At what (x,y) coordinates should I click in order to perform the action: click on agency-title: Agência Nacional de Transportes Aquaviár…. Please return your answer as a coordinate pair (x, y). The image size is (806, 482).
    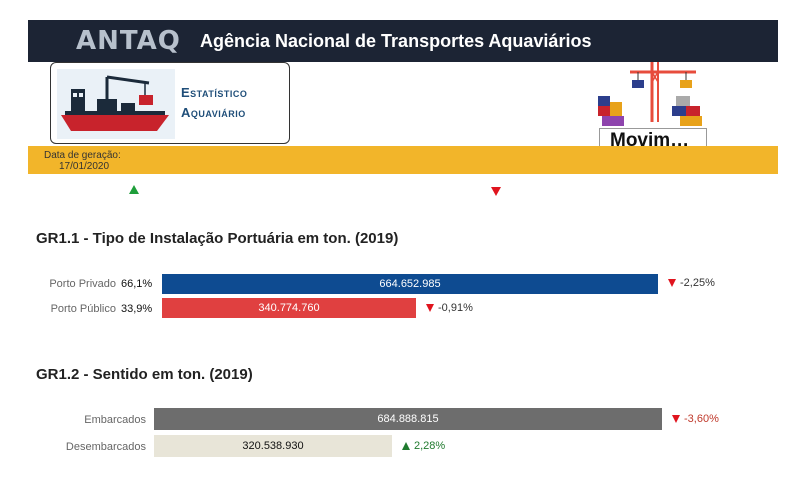
    Looking at the image, I should click on (396, 41).